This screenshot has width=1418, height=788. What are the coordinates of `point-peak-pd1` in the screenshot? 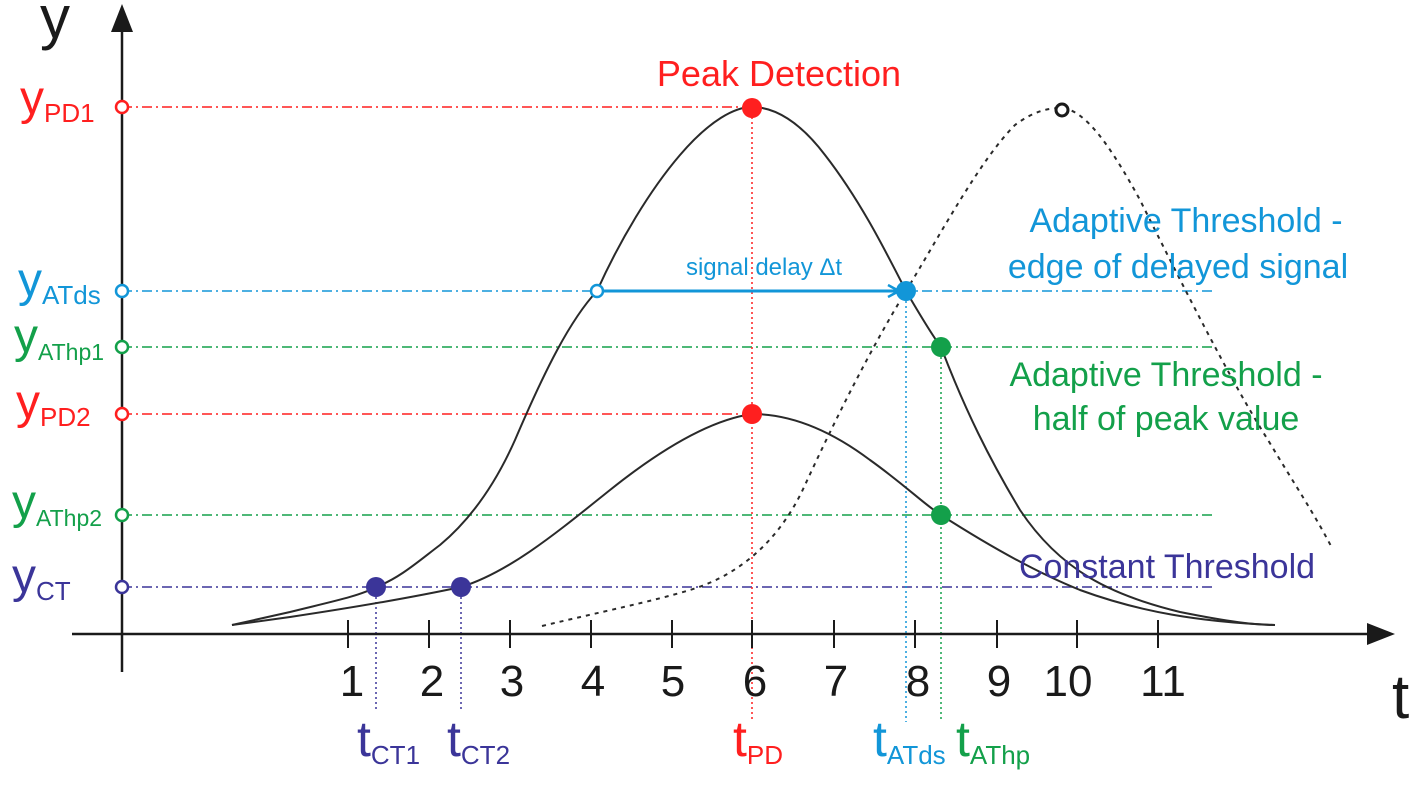 It's located at (752, 108).